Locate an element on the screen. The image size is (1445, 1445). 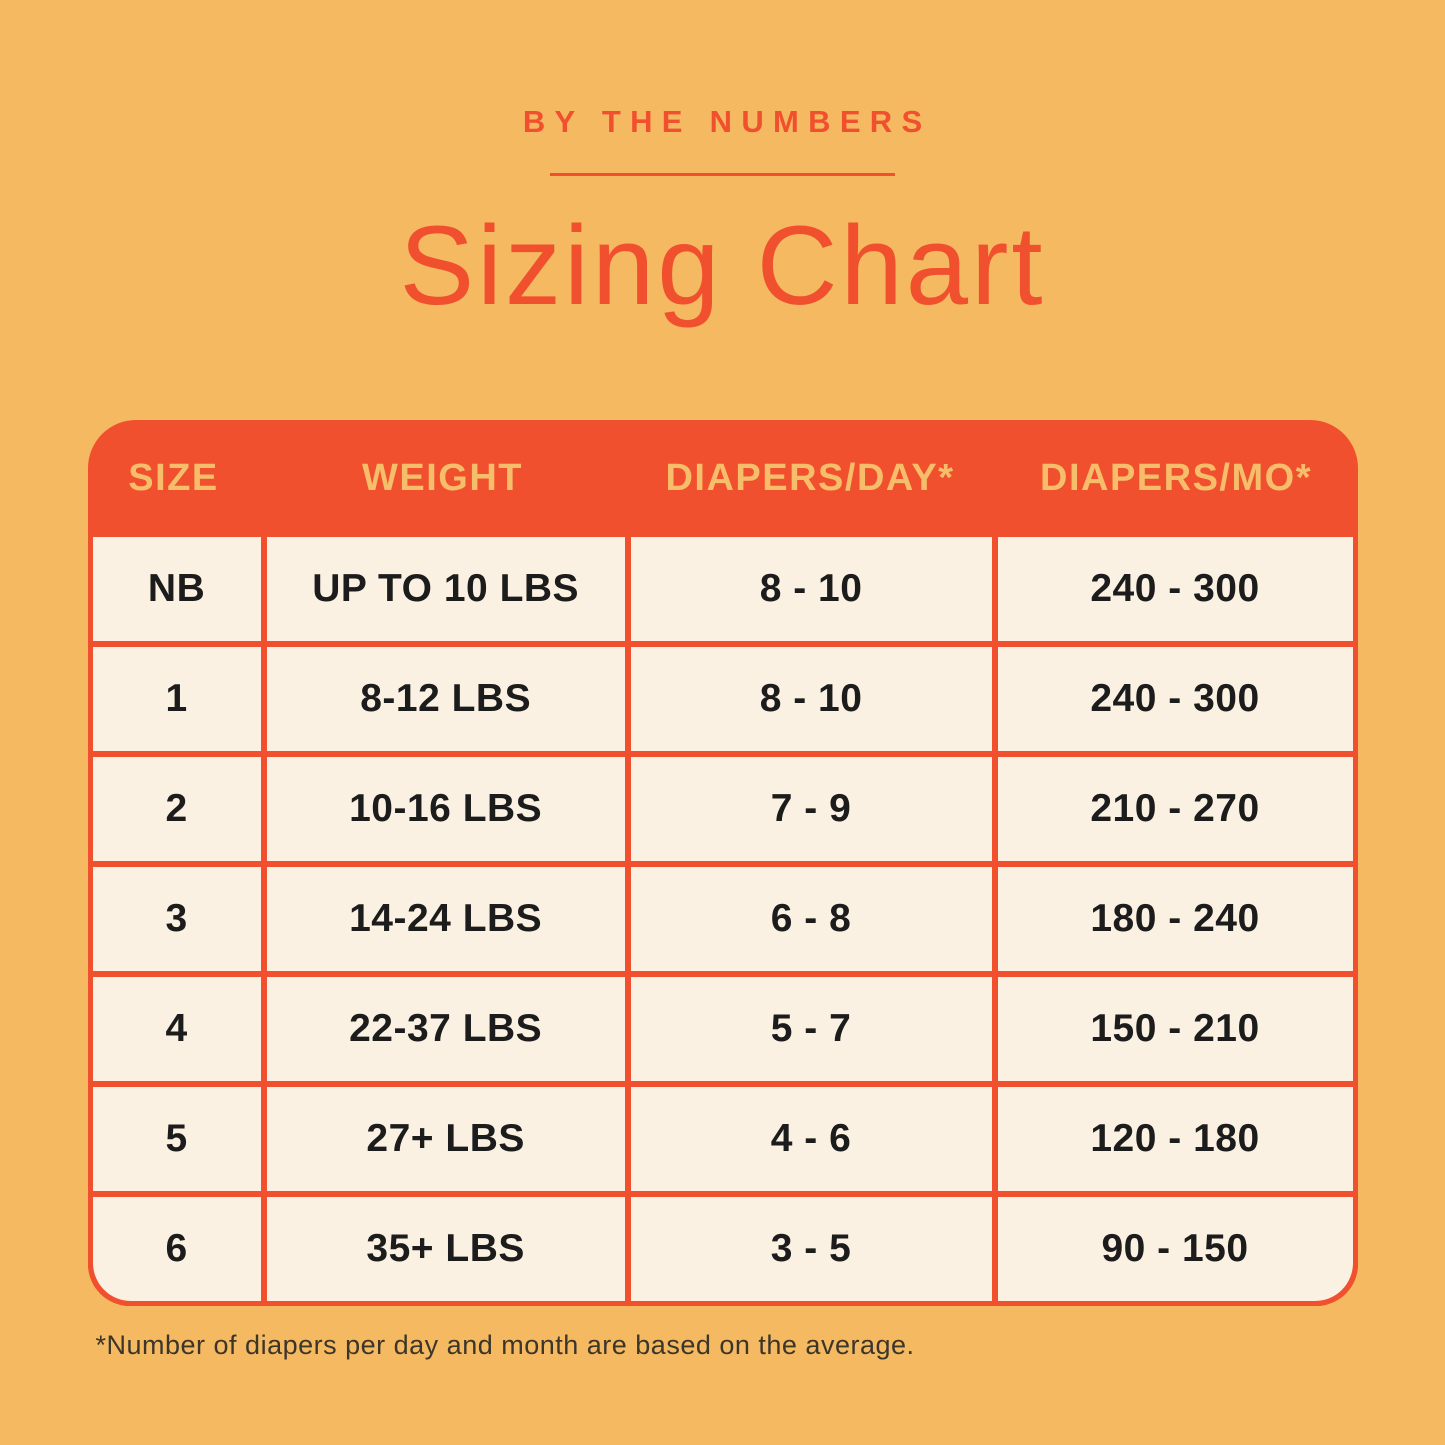
table-cell: 27+ LBS is located at coordinates (445, 1139).